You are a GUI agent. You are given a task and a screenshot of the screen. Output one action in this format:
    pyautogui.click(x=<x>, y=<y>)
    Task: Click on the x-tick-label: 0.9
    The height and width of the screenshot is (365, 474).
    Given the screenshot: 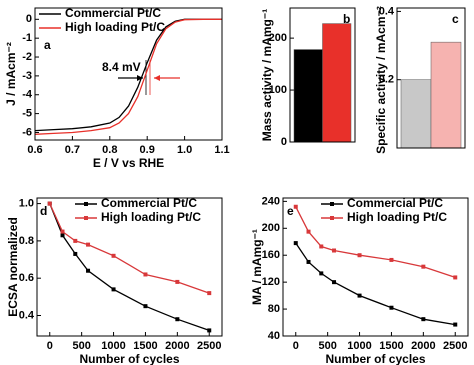 What is the action you would take?
    pyautogui.click(x=147, y=150)
    